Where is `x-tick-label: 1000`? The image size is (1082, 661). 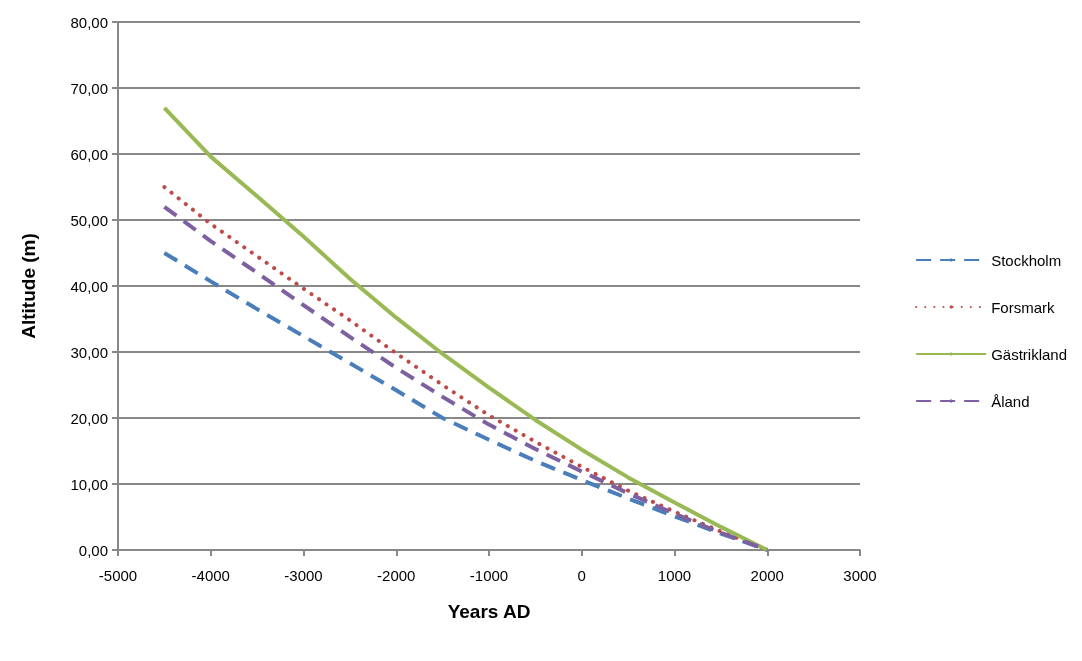
x-tick-label: 1000 is located at coordinates (674, 575).